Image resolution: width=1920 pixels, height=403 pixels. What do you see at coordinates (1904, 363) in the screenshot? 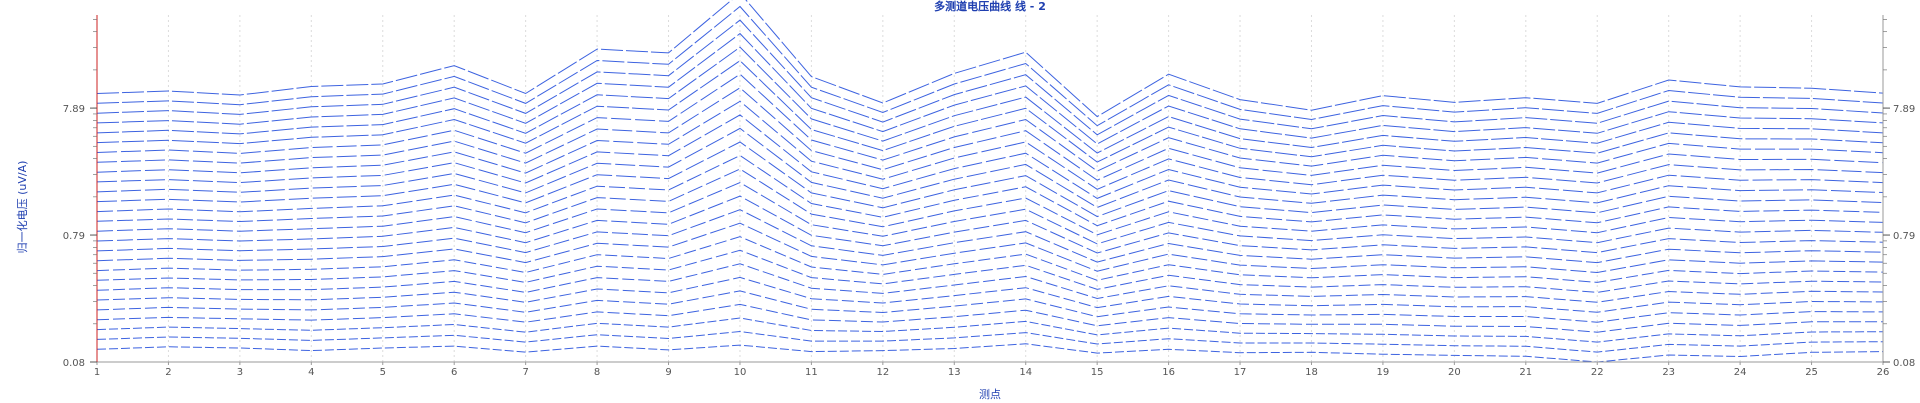
I see `y-tick-label-right: 0.08` at bounding box center [1904, 363].